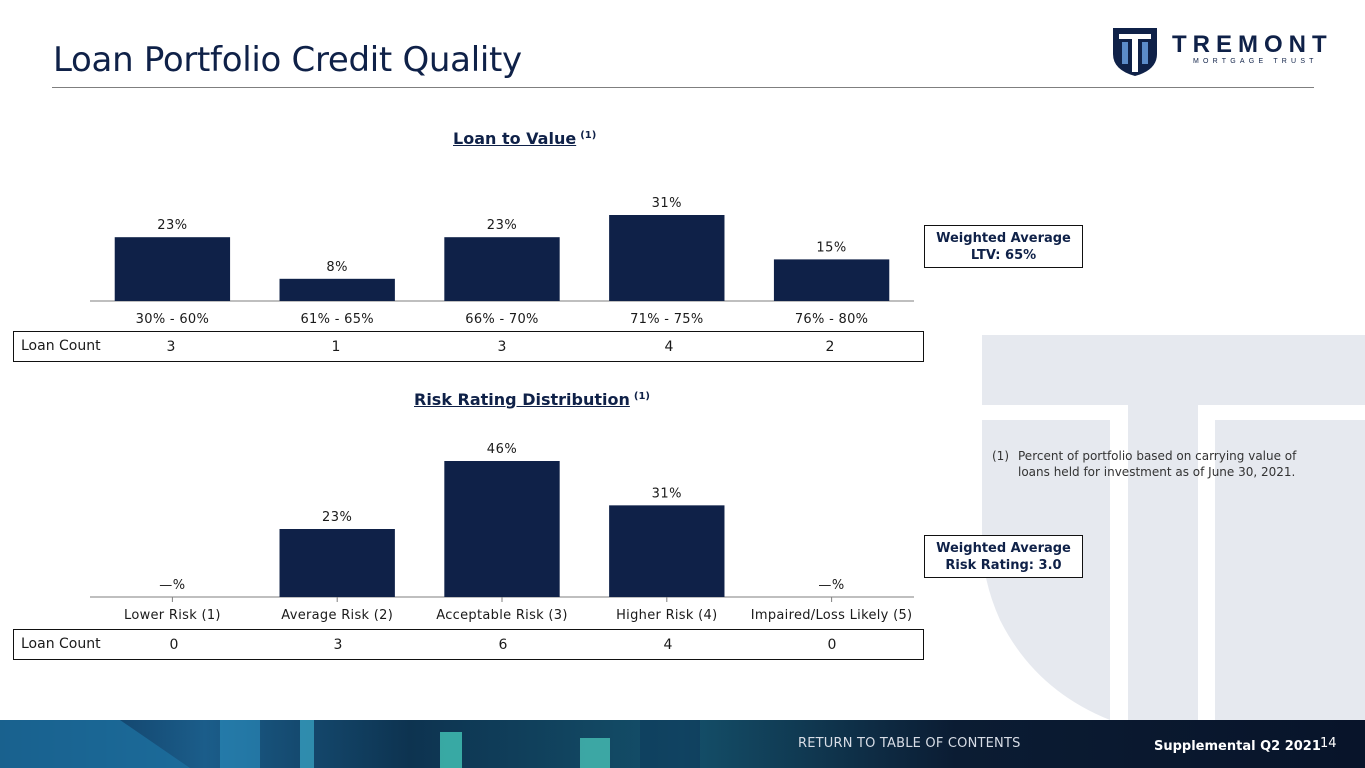  I want to click on ltv-loan-count-label: Loan Count, so click(61, 346).